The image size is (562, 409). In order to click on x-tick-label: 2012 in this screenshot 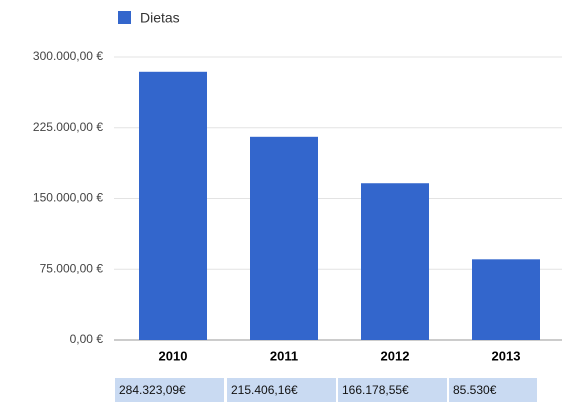, I will do `click(395, 355)`.